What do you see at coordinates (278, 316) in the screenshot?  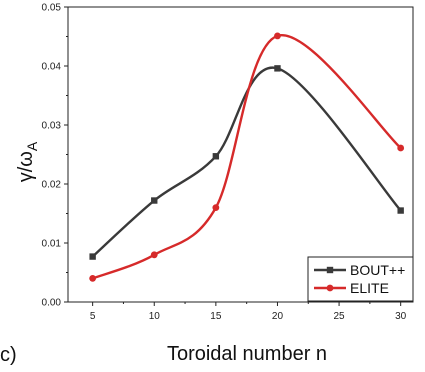 I see `x-tick-label: 20` at bounding box center [278, 316].